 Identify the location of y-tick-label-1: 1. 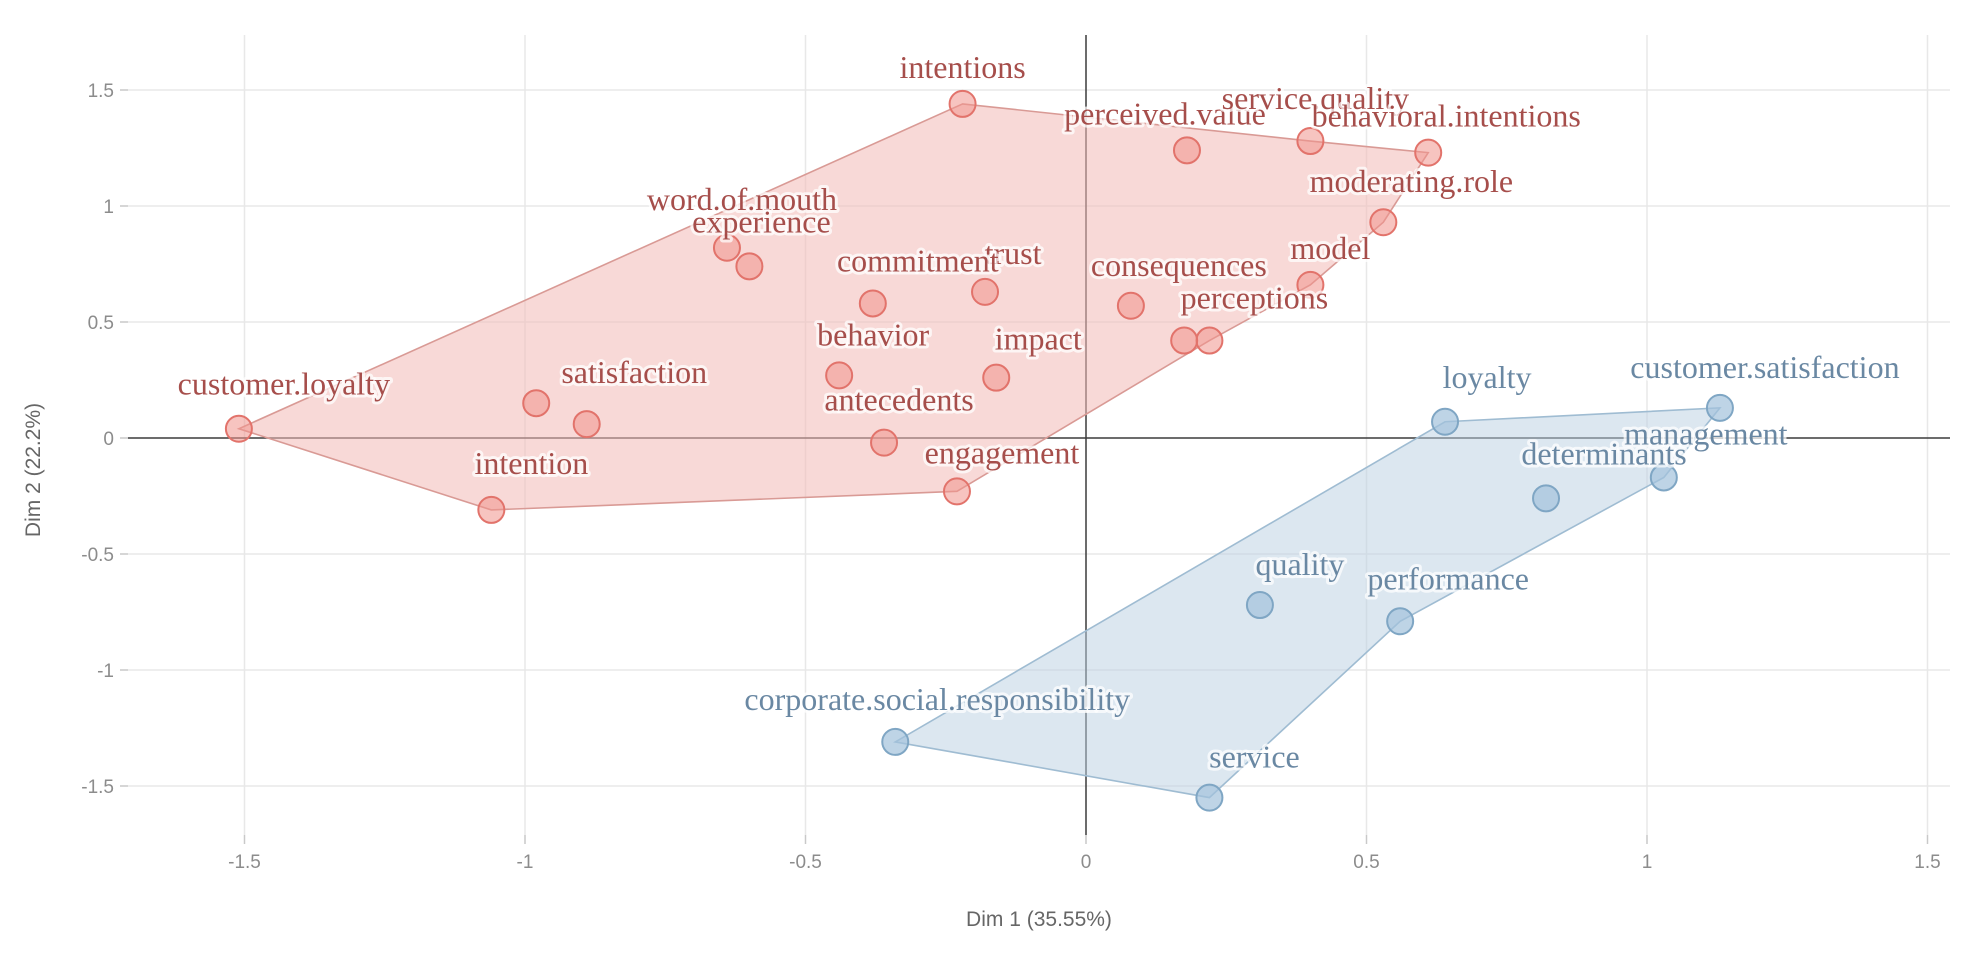
(108, 207).